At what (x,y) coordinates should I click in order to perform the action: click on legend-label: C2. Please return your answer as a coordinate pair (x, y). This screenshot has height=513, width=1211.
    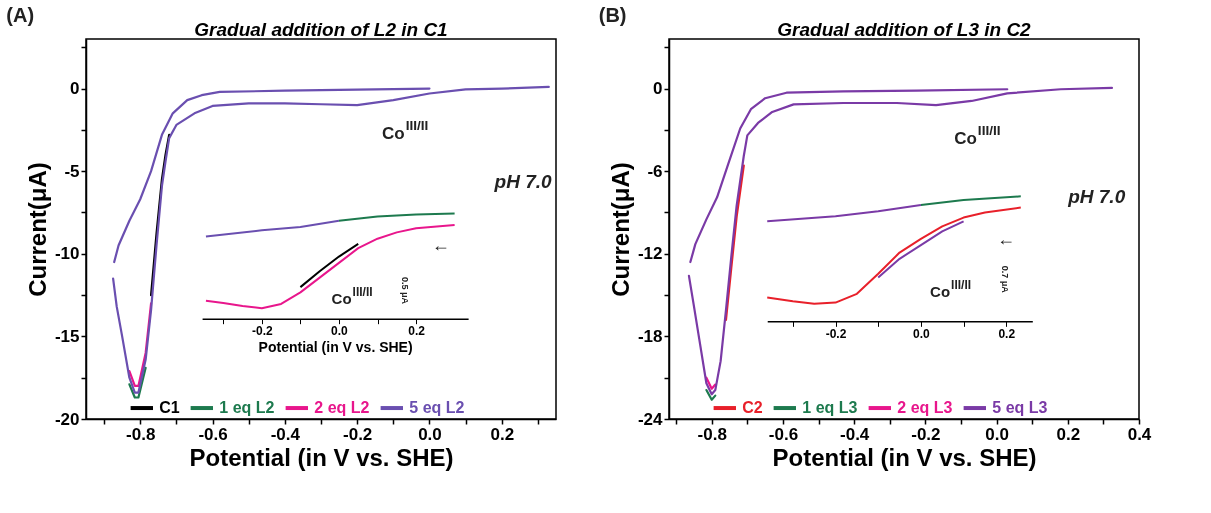
    Looking at the image, I should click on (752, 408).